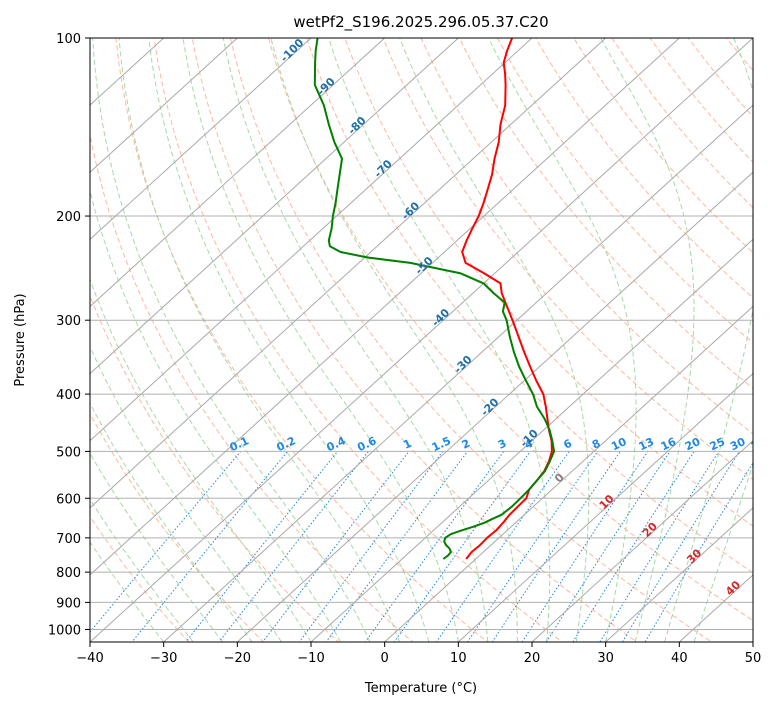 The height and width of the screenshot is (708, 775). What do you see at coordinates (68, 573) in the screenshot?
I see `y-tick-label: 800` at bounding box center [68, 573].